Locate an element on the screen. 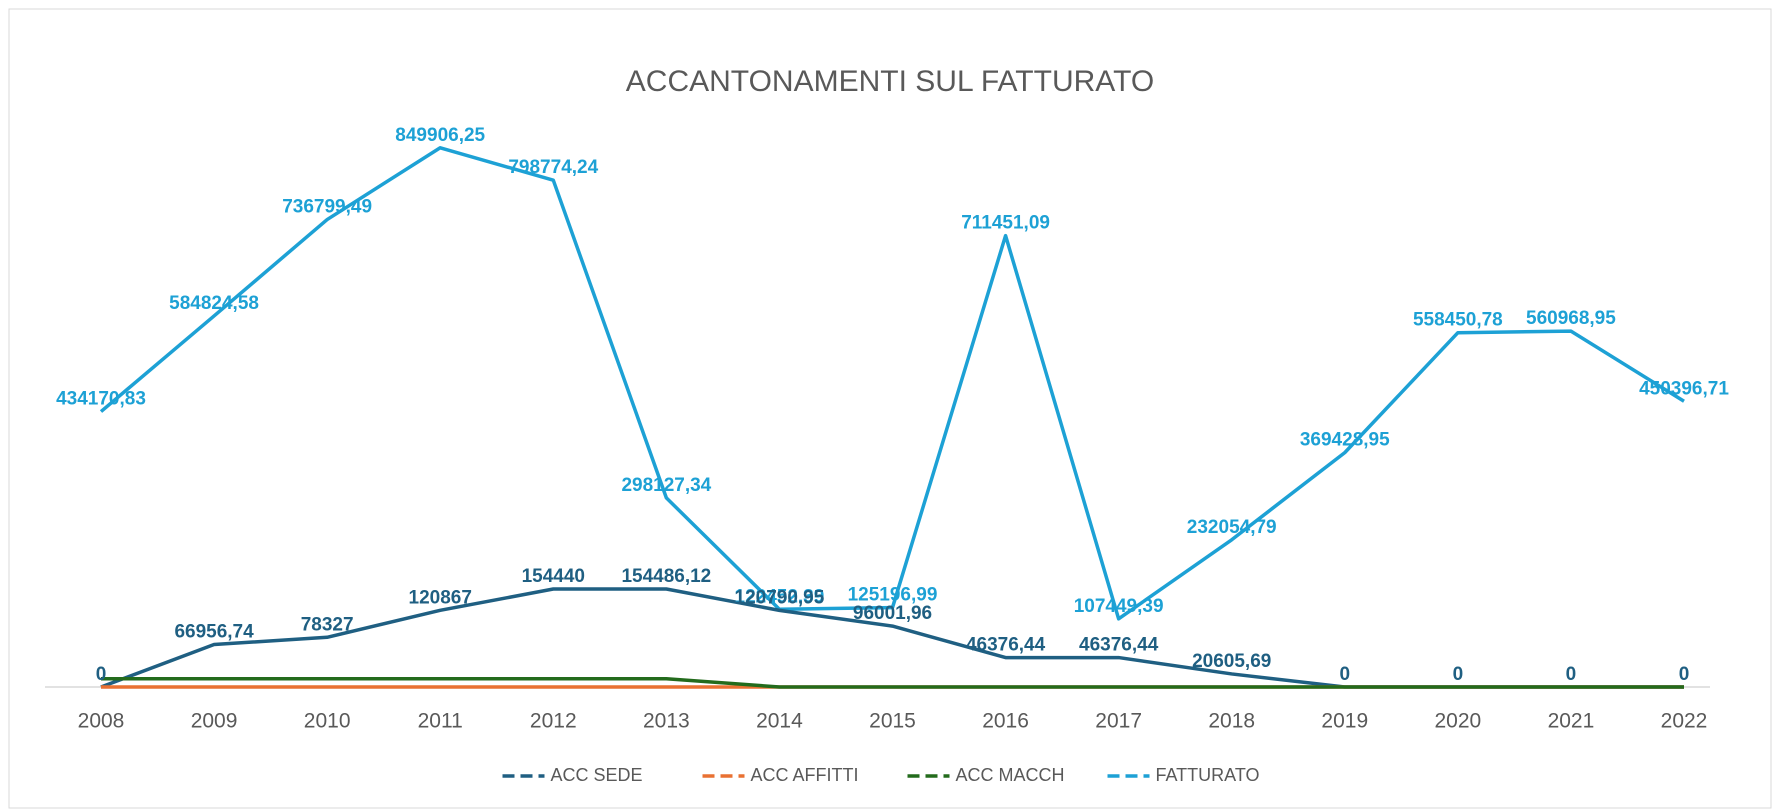  data-label: 434170,83 is located at coordinates (101, 399).